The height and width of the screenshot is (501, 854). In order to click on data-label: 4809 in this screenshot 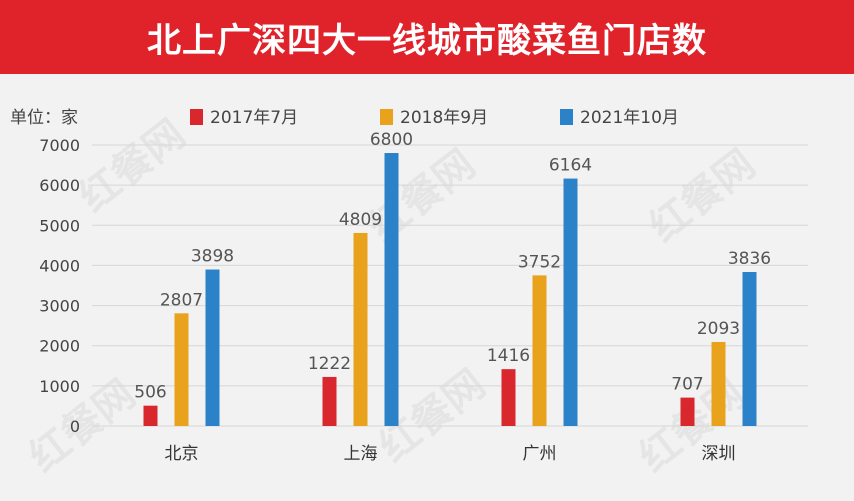, I will do `click(360, 220)`.